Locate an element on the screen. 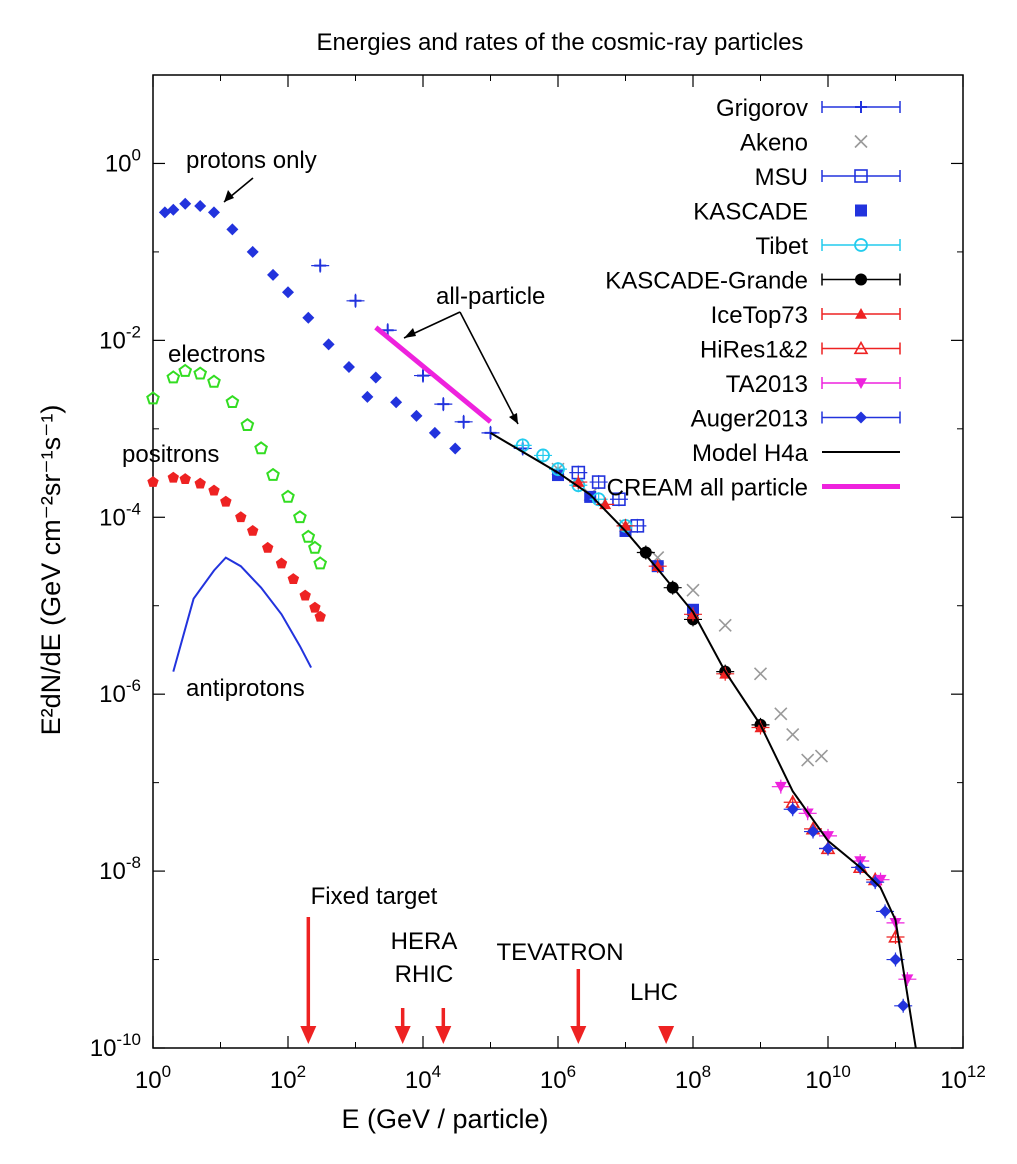  legend-label: Grigorov is located at coordinates (762, 108).